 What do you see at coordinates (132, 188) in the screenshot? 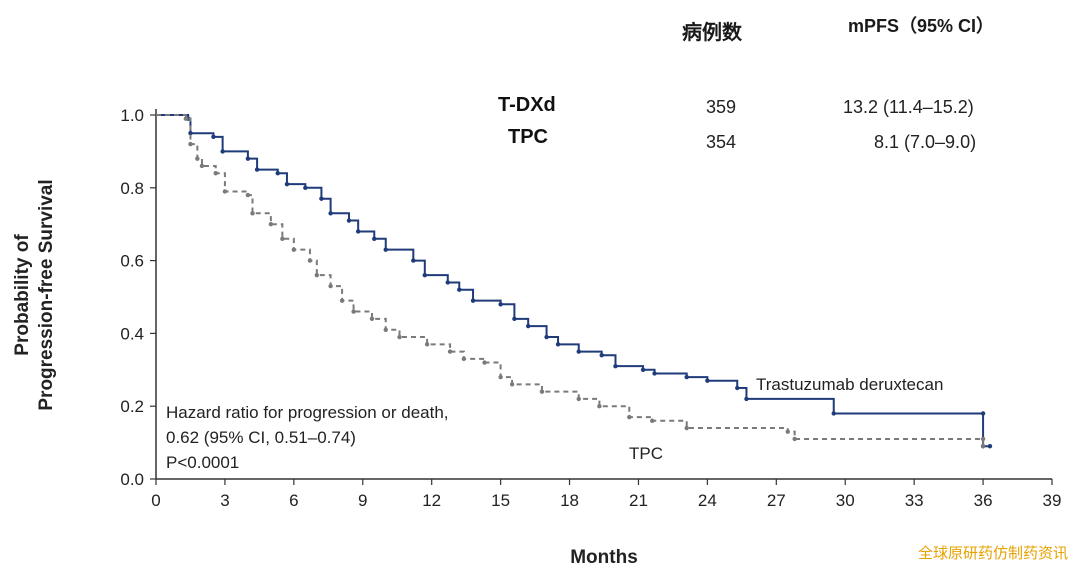
I see `y-tick-label: 0.8` at bounding box center [132, 188].